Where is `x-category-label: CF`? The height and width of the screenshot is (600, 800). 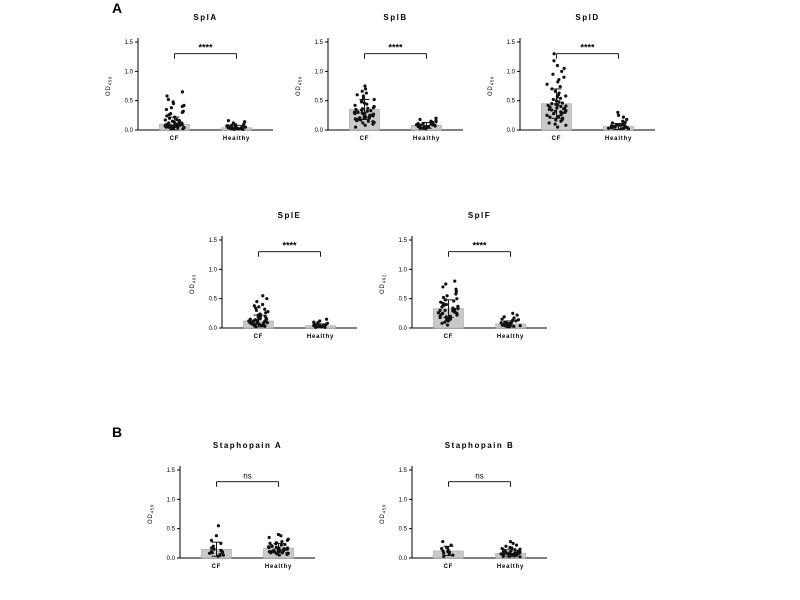
x-category-label: CF is located at coordinates (557, 139).